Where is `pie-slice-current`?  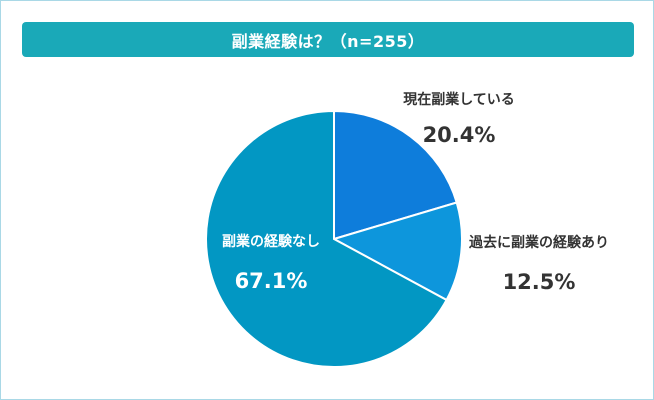
pie-slice-current is located at coordinates (395, 175).